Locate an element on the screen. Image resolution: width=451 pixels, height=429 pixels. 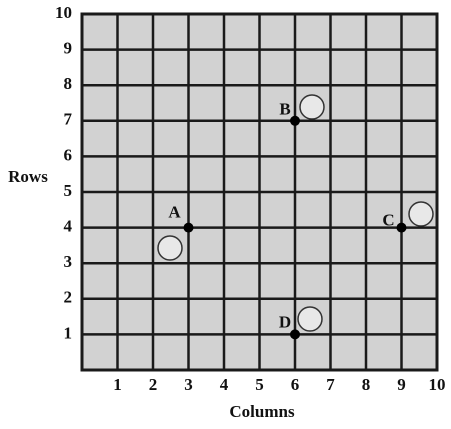
x-tick-label: 10 is located at coordinates (437, 384).